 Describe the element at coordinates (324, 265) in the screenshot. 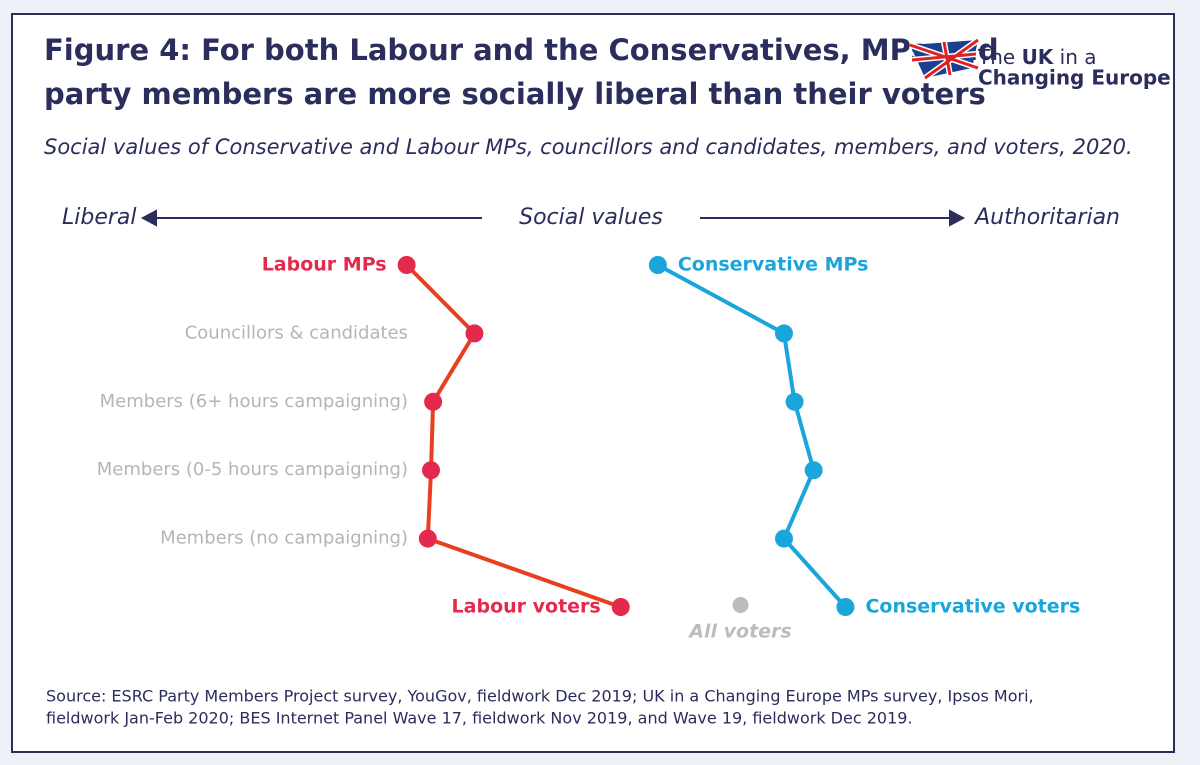

I see `point-label: Labour MPs` at that location.